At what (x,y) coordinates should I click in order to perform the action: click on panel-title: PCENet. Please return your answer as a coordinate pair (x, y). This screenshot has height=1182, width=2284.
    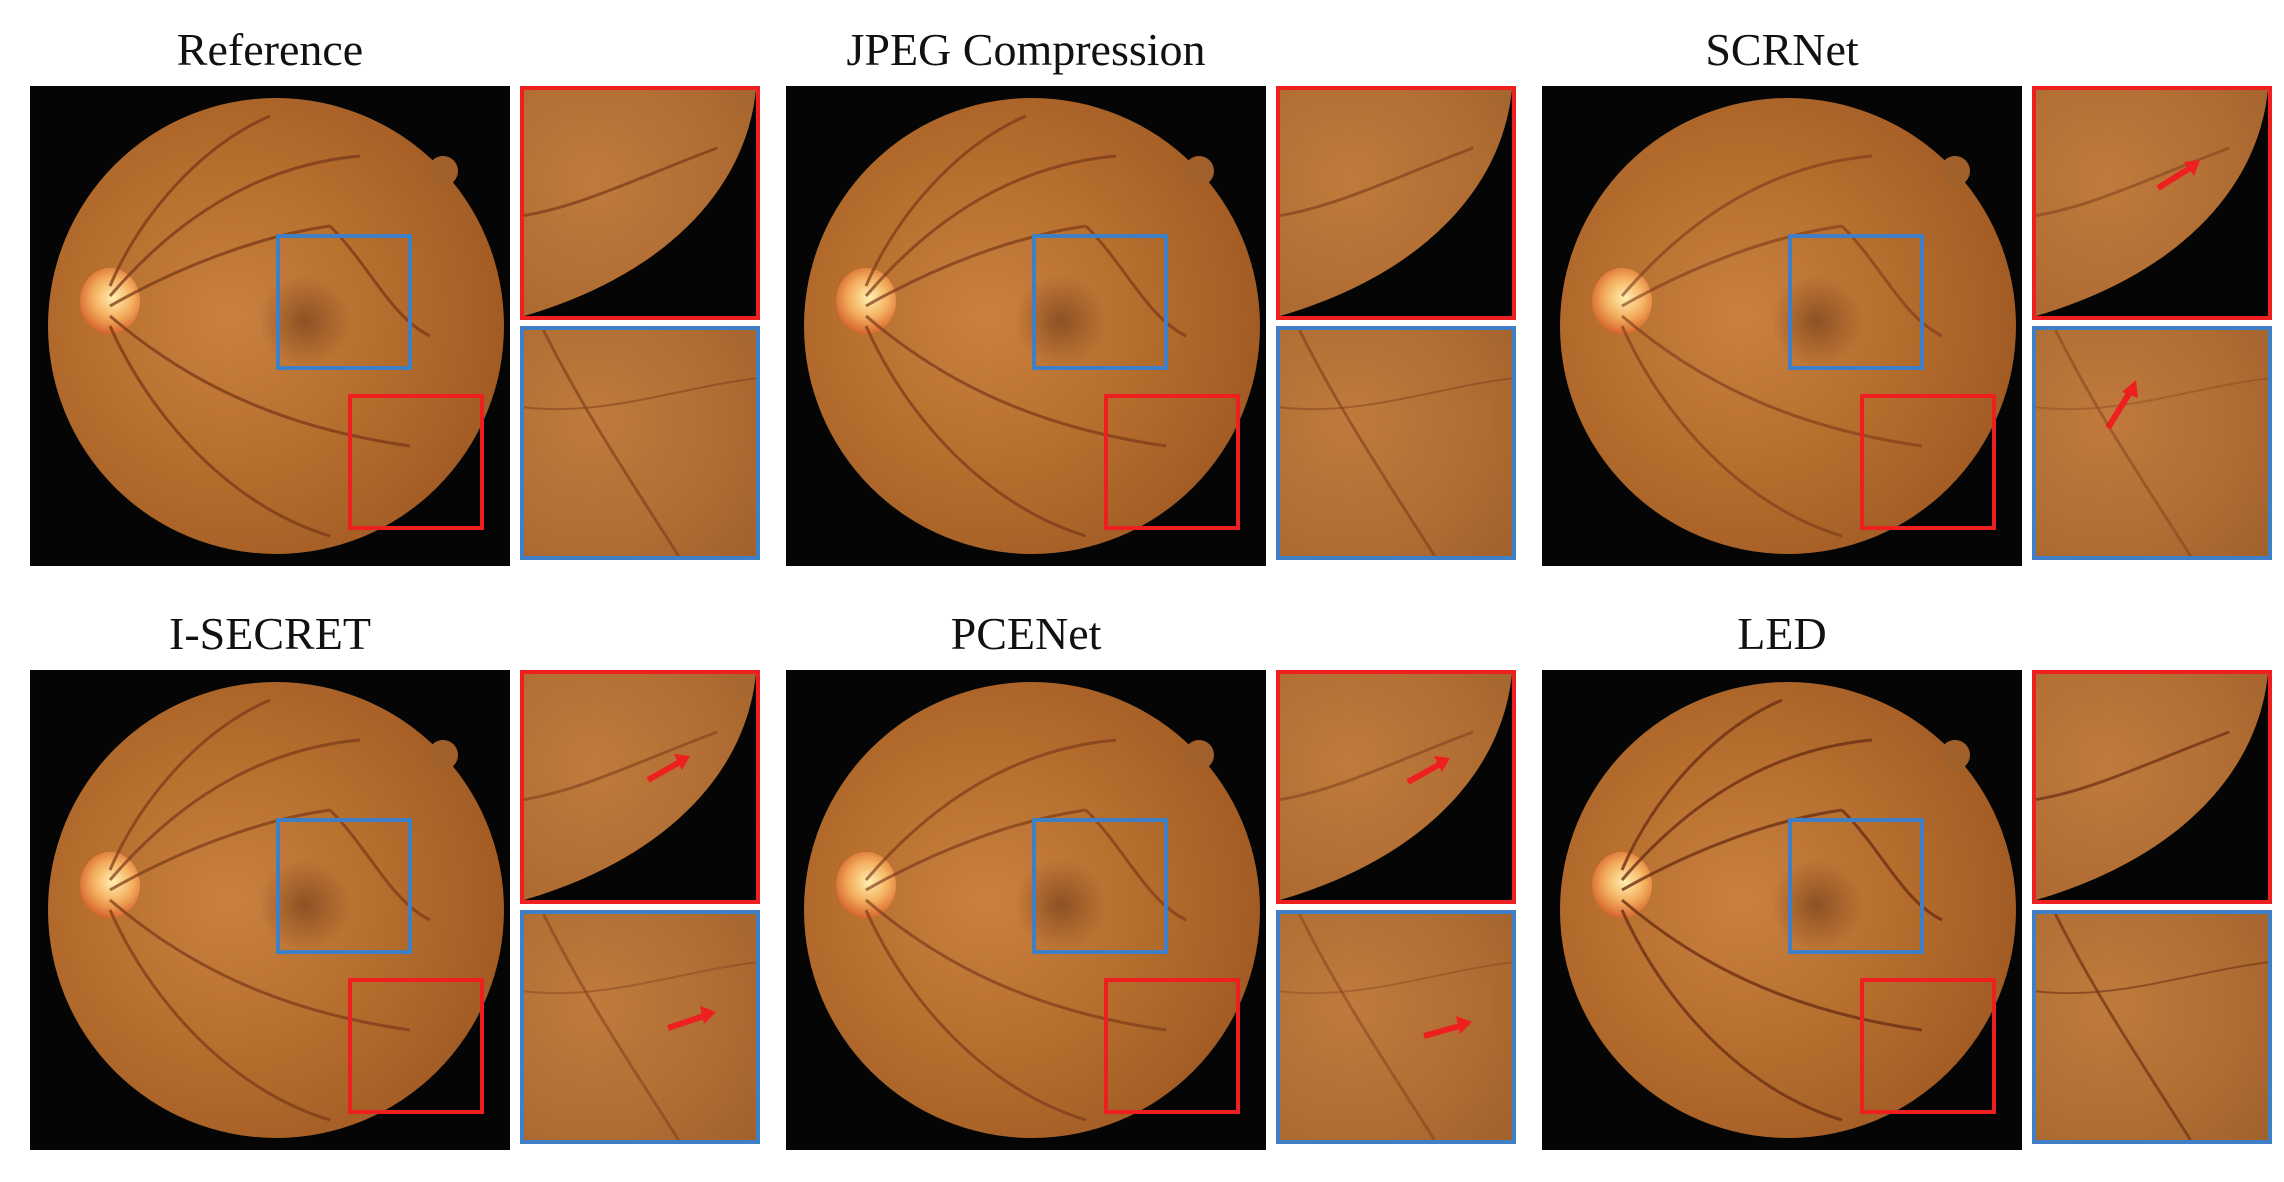
    Looking at the image, I should click on (1026, 633).